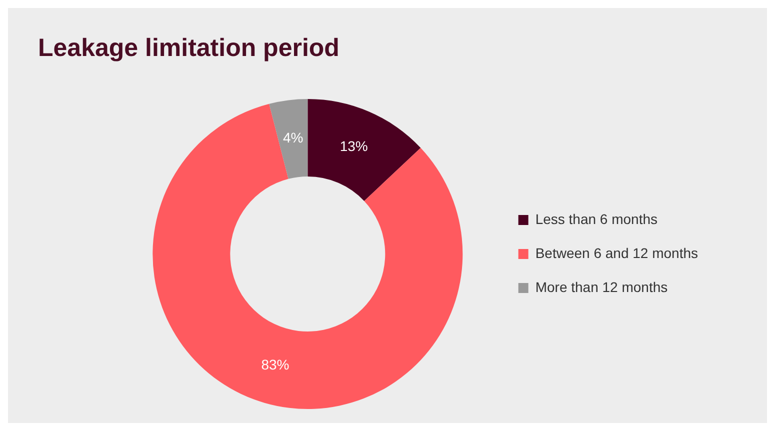  I want to click on data-label: 13%, so click(354, 146).